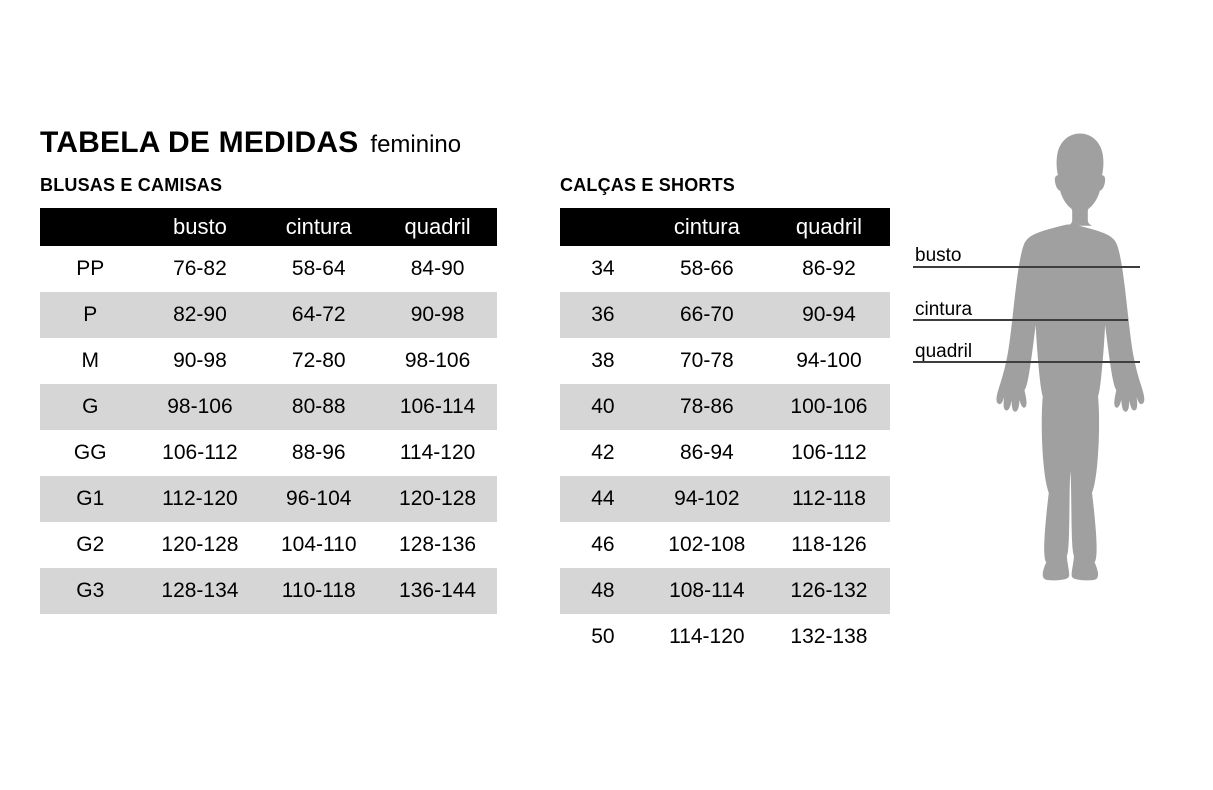  What do you see at coordinates (319, 269) in the screenshot?
I see `cell-cintura: 58-64` at bounding box center [319, 269].